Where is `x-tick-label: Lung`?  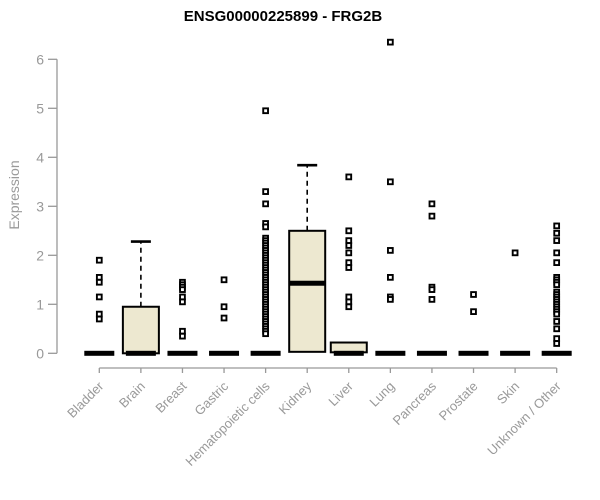
x-tick-label: Lung is located at coordinates (381, 394).